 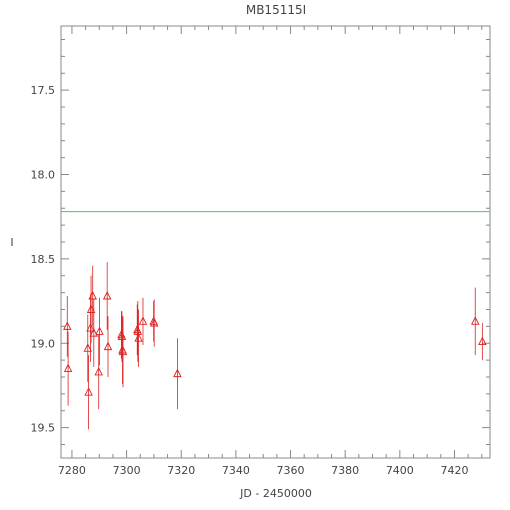 I want to click on x-tick-label: 7380, so click(x=345, y=470).